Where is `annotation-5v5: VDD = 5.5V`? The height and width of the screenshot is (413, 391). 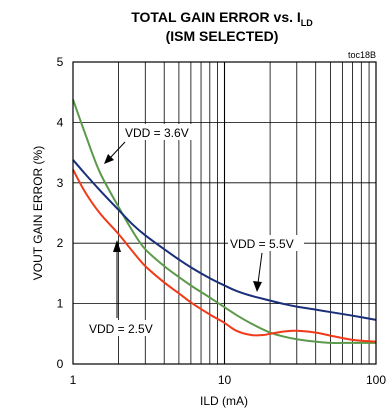
annotation-5v5: VDD = 5.5V is located at coordinates (262, 244).